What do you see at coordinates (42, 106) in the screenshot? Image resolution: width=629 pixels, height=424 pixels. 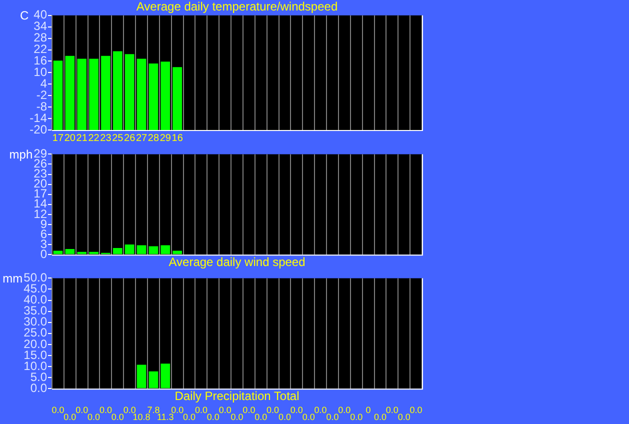 I see `y-tick-label: -8` at bounding box center [42, 106].